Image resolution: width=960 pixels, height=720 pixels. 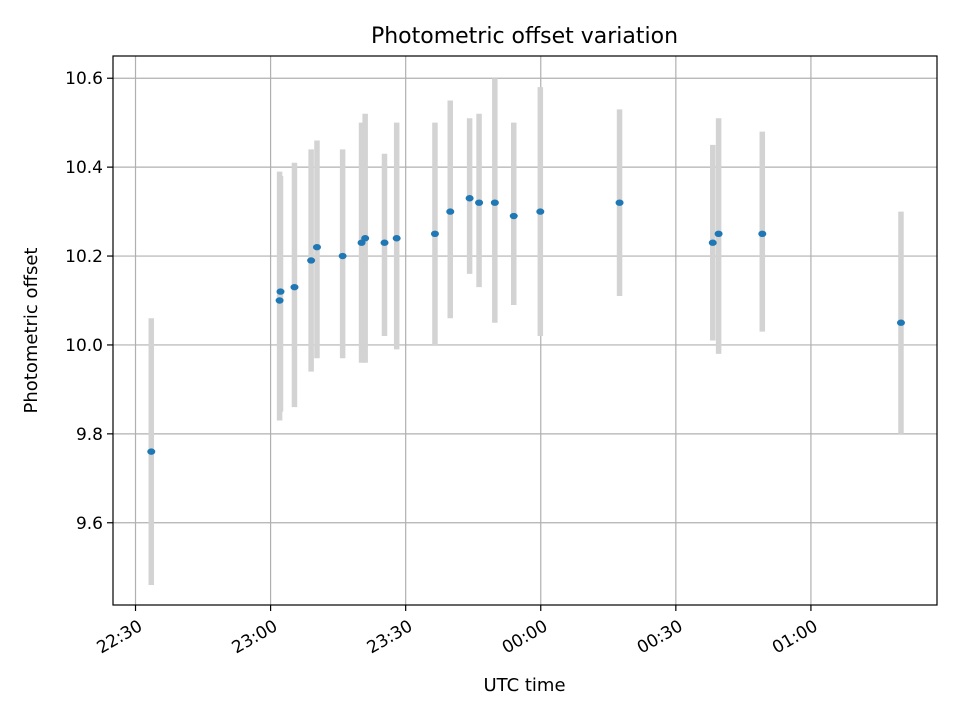 I want to click on y-tick-label: 10.6, so click(x=84, y=79).